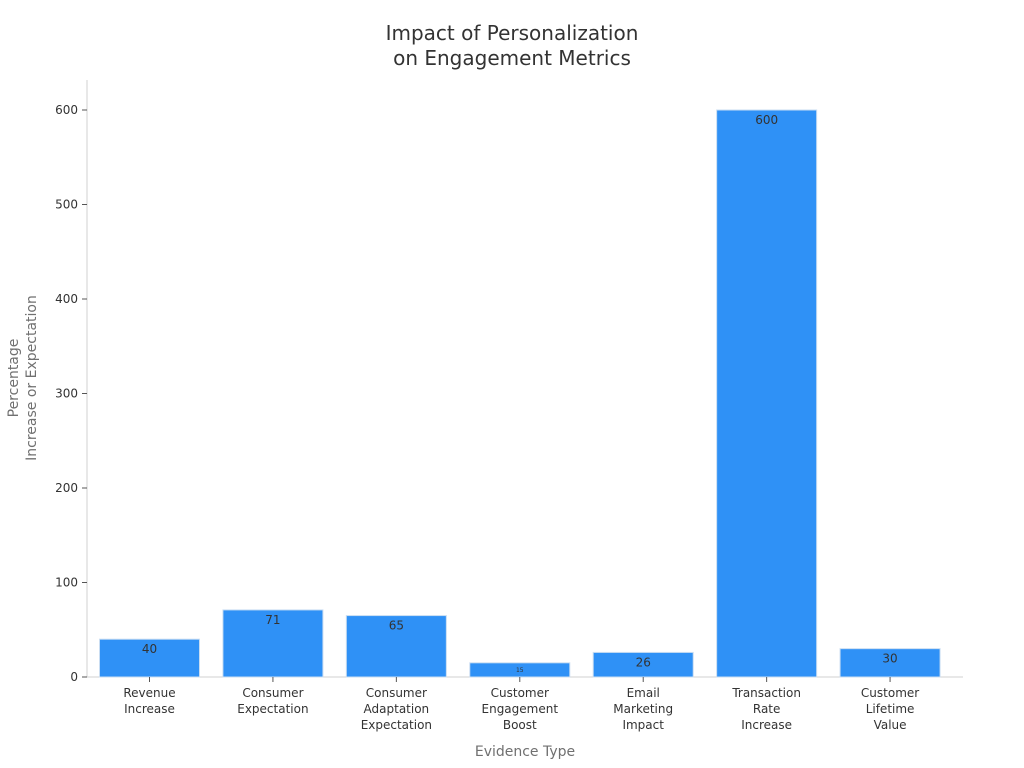  I want to click on x-tick-label: Revenue, so click(149, 693).